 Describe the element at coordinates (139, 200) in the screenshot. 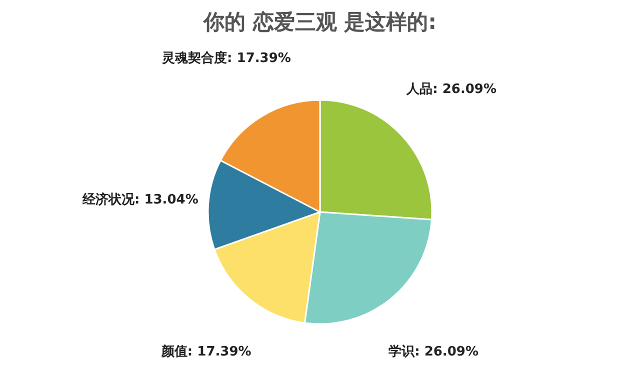

I see `slice-label: 经济状况: 13.04%` at that location.